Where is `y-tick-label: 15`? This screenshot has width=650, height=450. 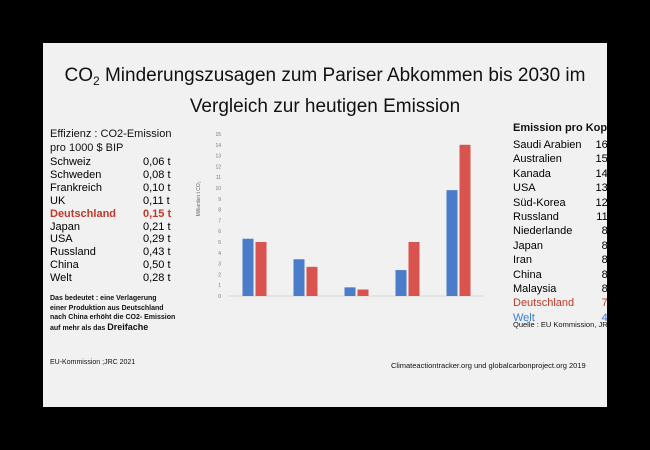 y-tick-label: 15 is located at coordinates (218, 135).